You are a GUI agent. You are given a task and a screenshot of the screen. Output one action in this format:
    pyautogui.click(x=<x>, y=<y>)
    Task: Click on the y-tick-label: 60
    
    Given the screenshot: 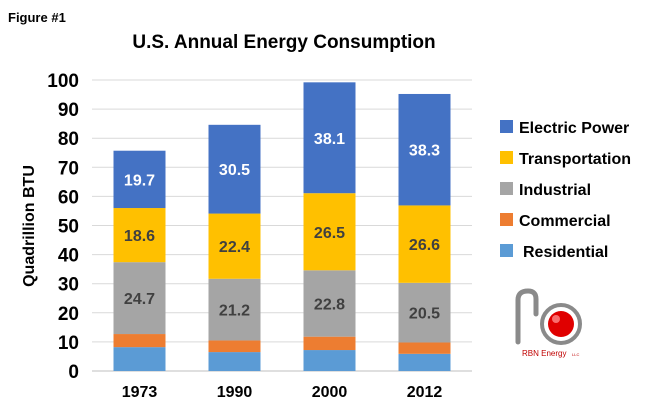 What is the action you would take?
    pyautogui.click(x=68, y=197)
    